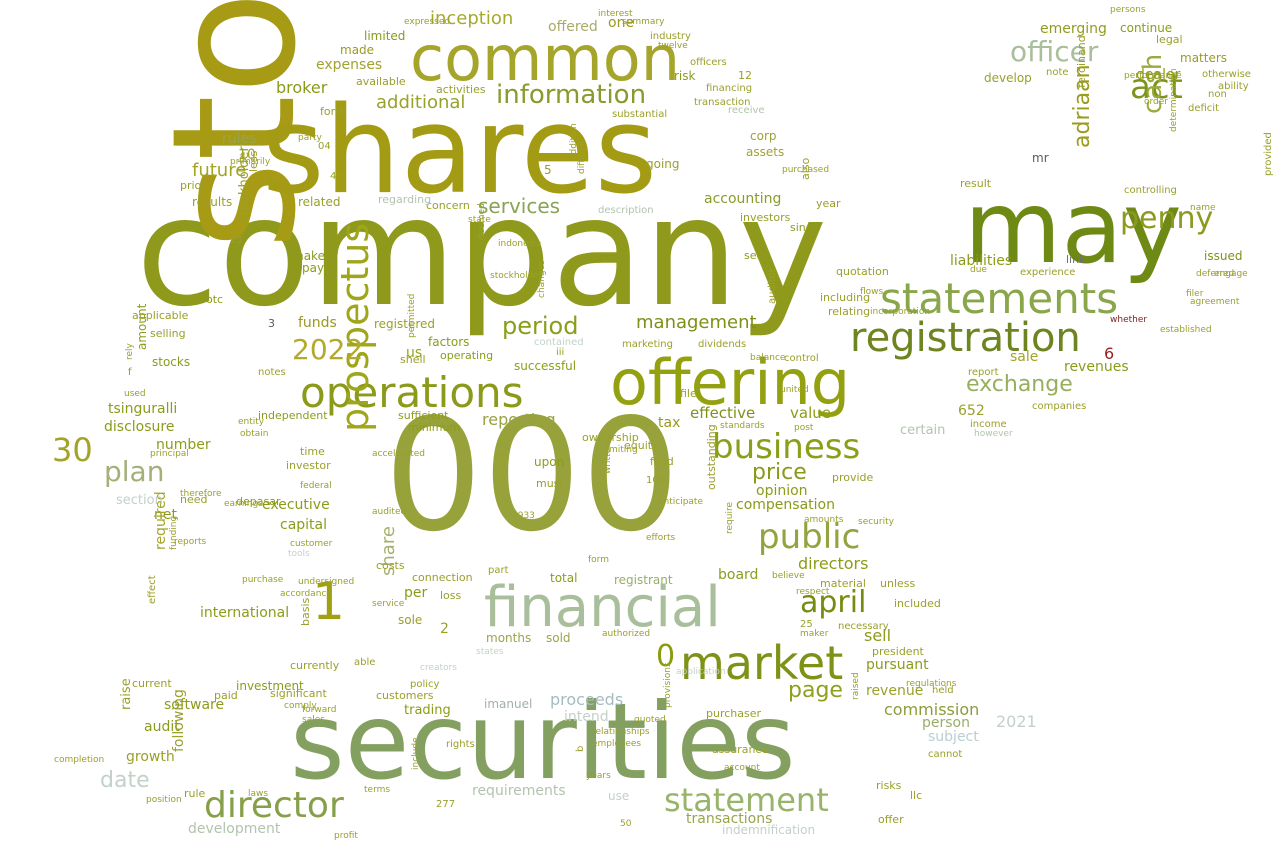 Image resolution: width=1280 pixels, height=853 pixels. What do you see at coordinates (640, 114) in the screenshot?
I see `cloud-word: substantial` at bounding box center [640, 114].